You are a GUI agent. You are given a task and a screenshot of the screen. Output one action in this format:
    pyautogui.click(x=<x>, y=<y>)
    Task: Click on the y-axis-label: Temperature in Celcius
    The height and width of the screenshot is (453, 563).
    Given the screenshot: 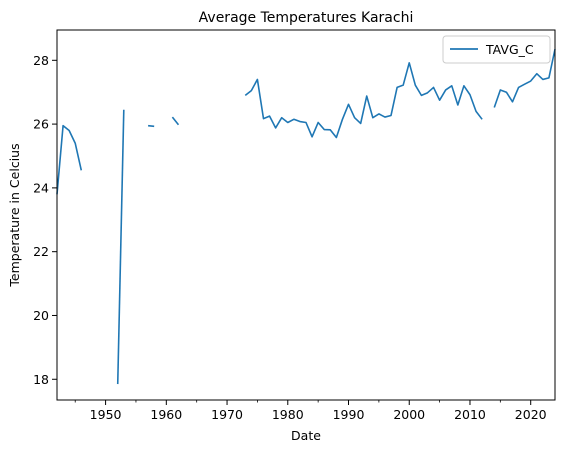 What is the action you would take?
    pyautogui.click(x=14, y=215)
    